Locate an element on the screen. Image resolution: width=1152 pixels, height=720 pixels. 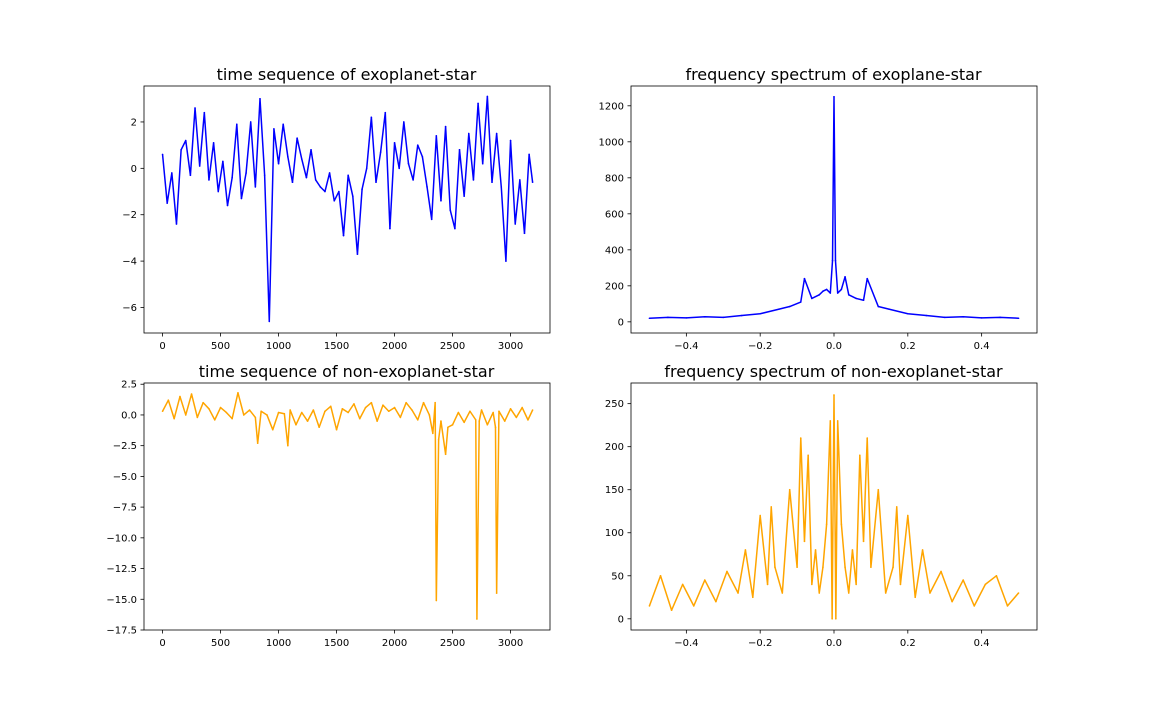
y-tick-label: 400 is located at coordinates (614, 250).